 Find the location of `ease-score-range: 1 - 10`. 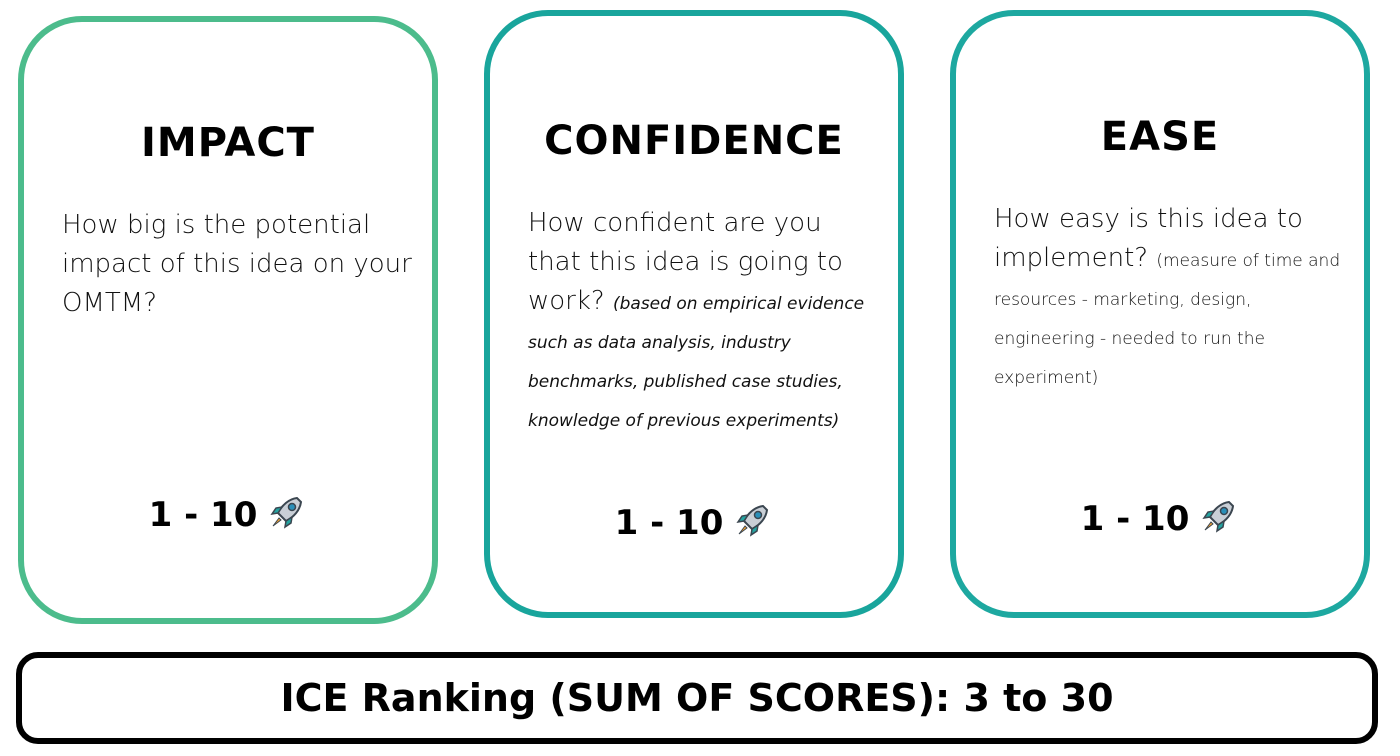

ease-score-range: 1 - 10 is located at coordinates (1135, 519).